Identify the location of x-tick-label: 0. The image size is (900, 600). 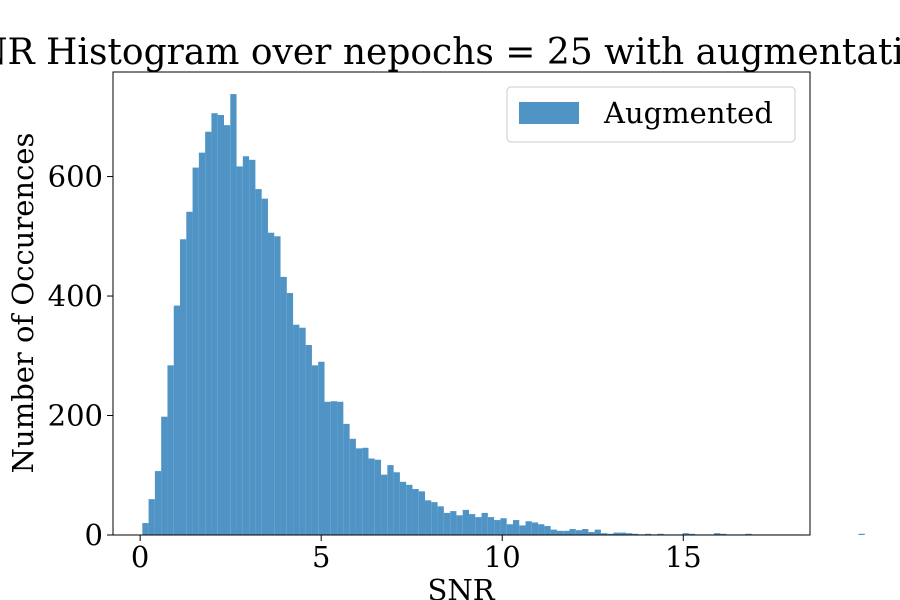
(140, 557).